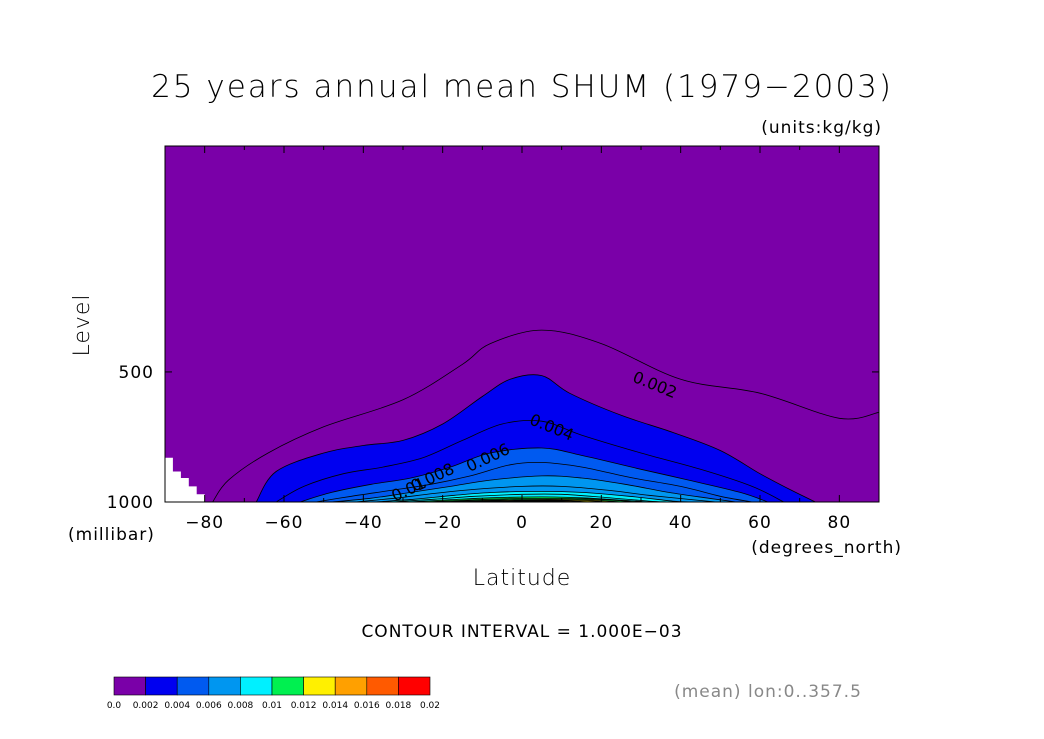 The image size is (1044, 739). Describe the element at coordinates (185, 479) in the screenshot. I see `missing-data-region` at that location.